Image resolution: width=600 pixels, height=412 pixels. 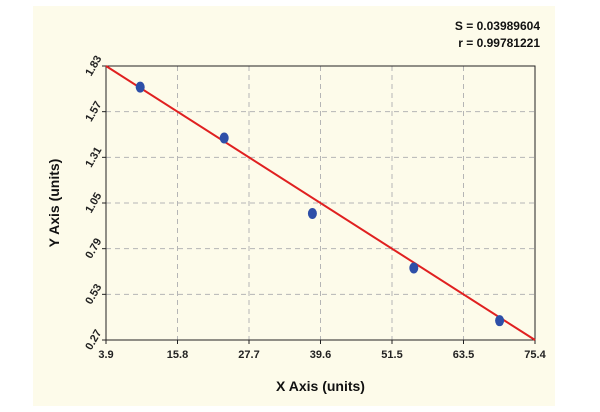 What do you see at coordinates (497, 26) in the screenshot?
I see `s-value: S = 0.03989604` at bounding box center [497, 26].